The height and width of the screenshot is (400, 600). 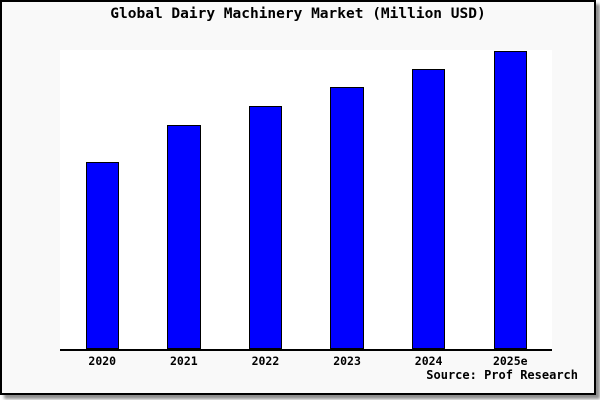 I want to click on x-tick-label-2023: 2023, so click(x=347, y=361).